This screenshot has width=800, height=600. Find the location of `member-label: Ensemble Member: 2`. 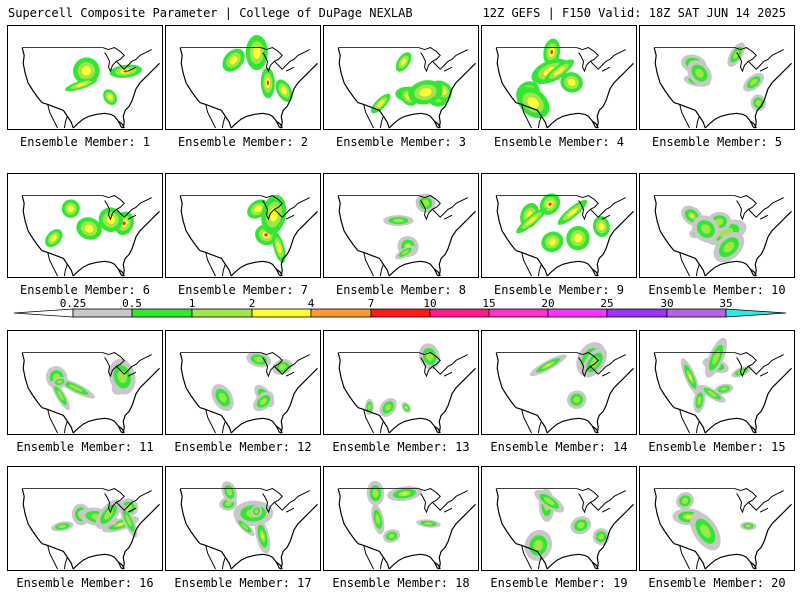

member-label: Ensemble Member: 2 is located at coordinates (243, 142).